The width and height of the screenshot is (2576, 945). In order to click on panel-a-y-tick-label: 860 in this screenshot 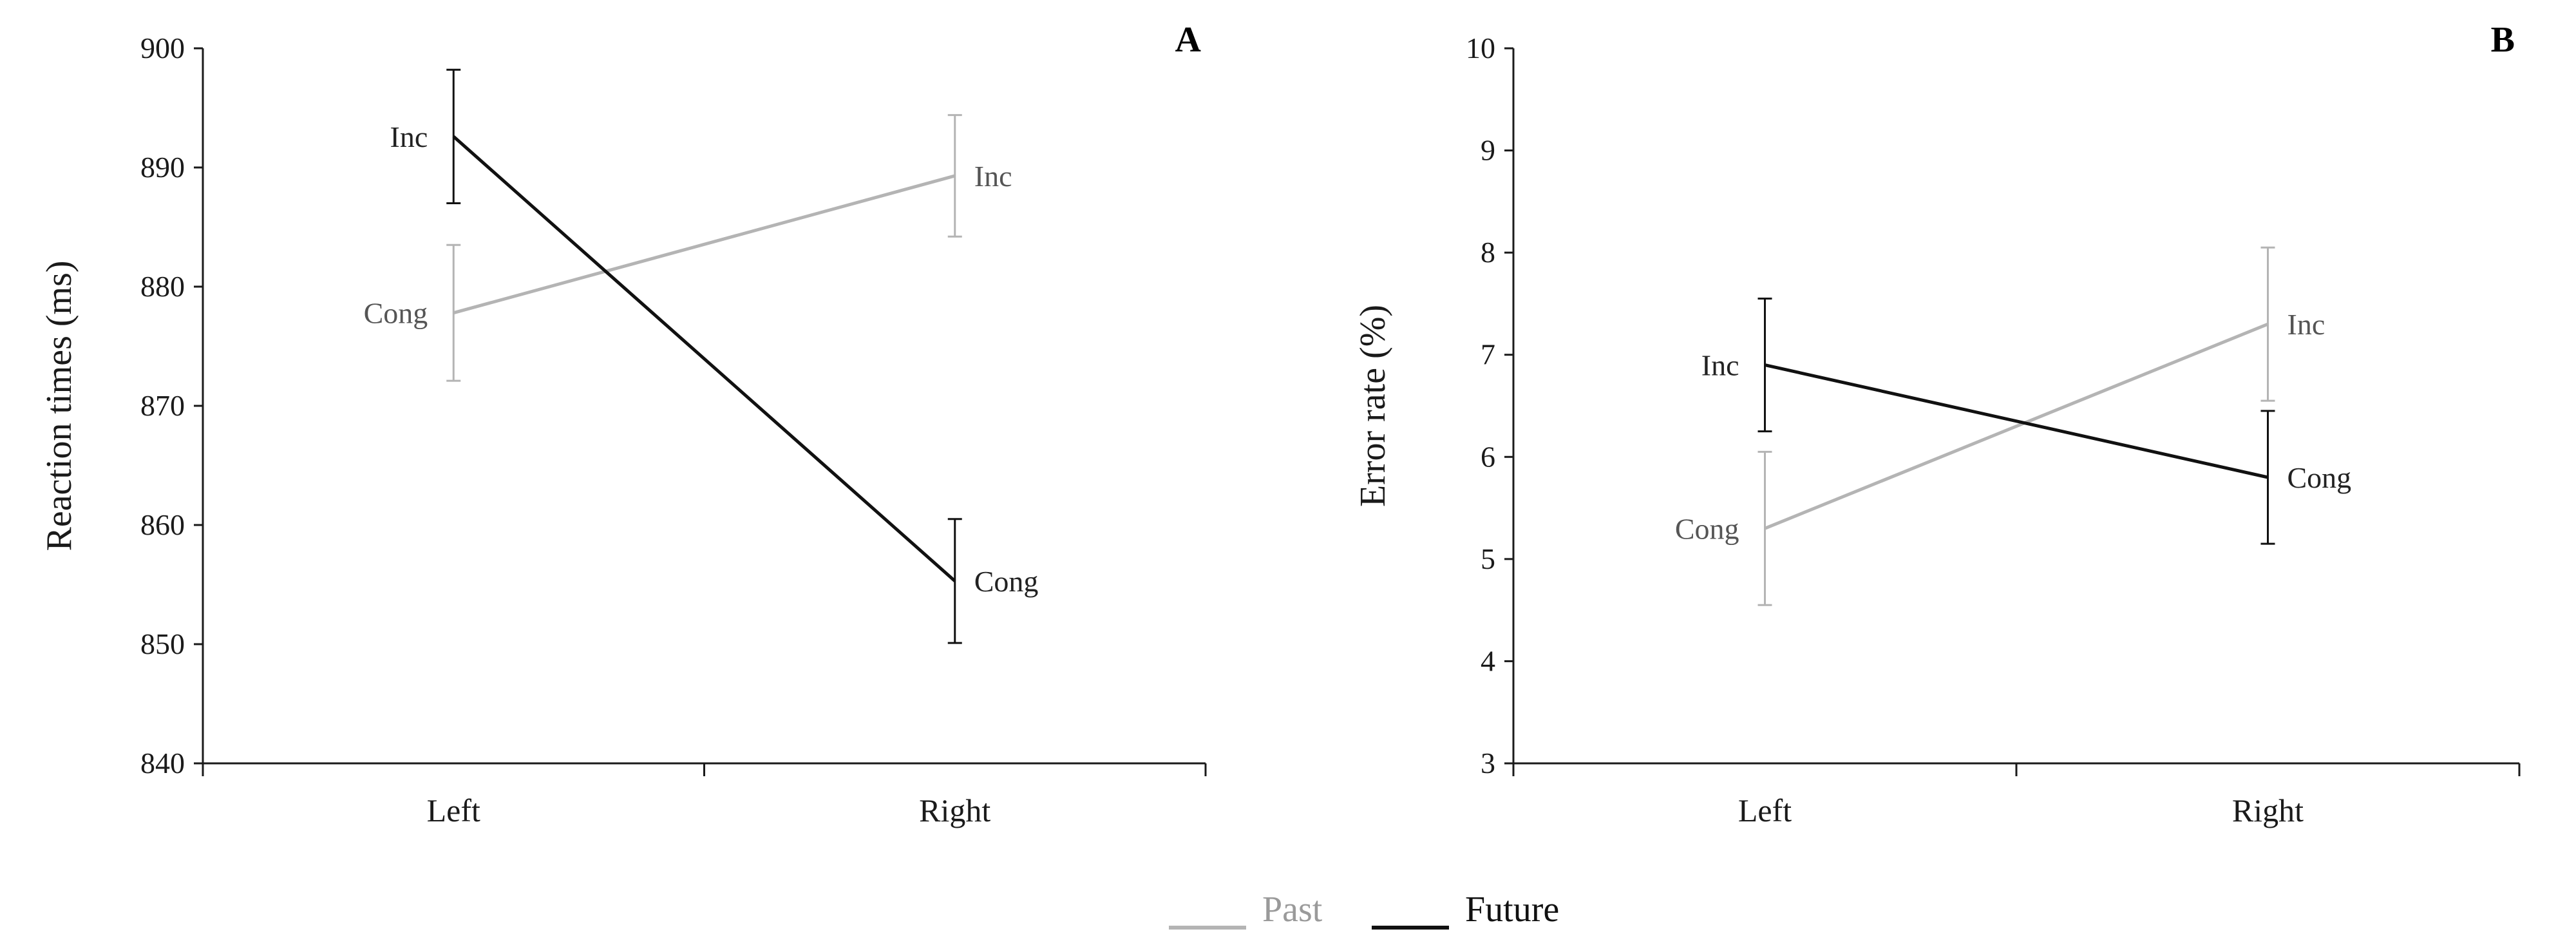, I will do `click(163, 524)`.